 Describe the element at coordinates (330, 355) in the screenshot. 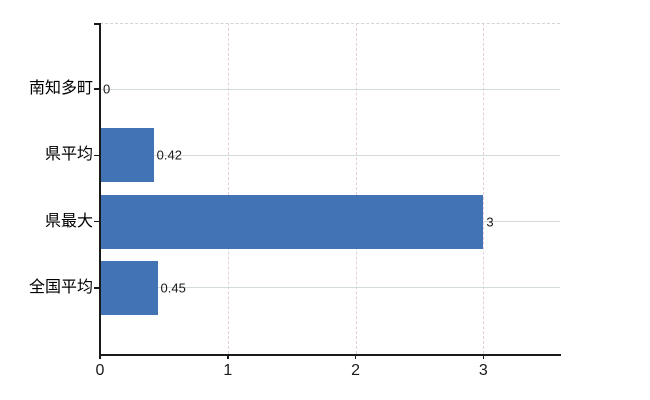

I see `x-axis-line` at that location.